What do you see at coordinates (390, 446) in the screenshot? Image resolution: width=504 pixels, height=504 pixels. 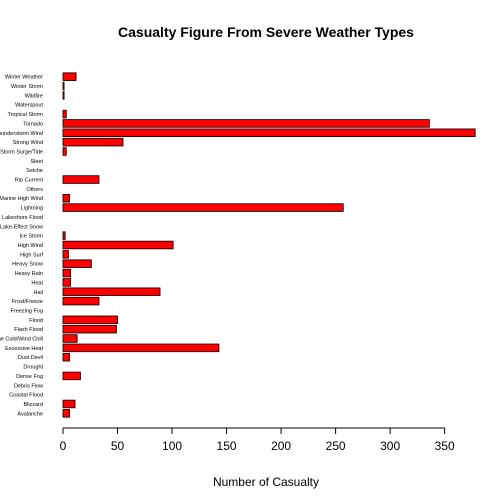 I see `x-tick-label: 300` at bounding box center [390, 446].